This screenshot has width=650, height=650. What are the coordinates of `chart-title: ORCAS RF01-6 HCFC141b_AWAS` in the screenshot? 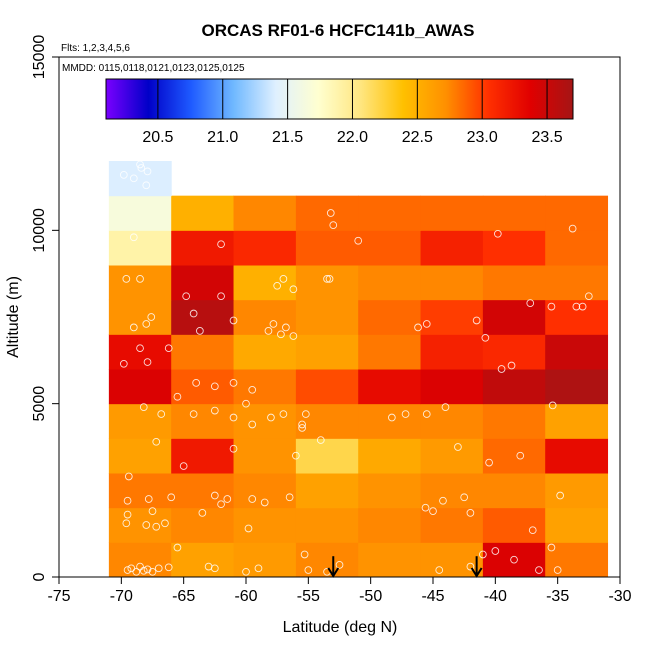 It's located at (337, 30).